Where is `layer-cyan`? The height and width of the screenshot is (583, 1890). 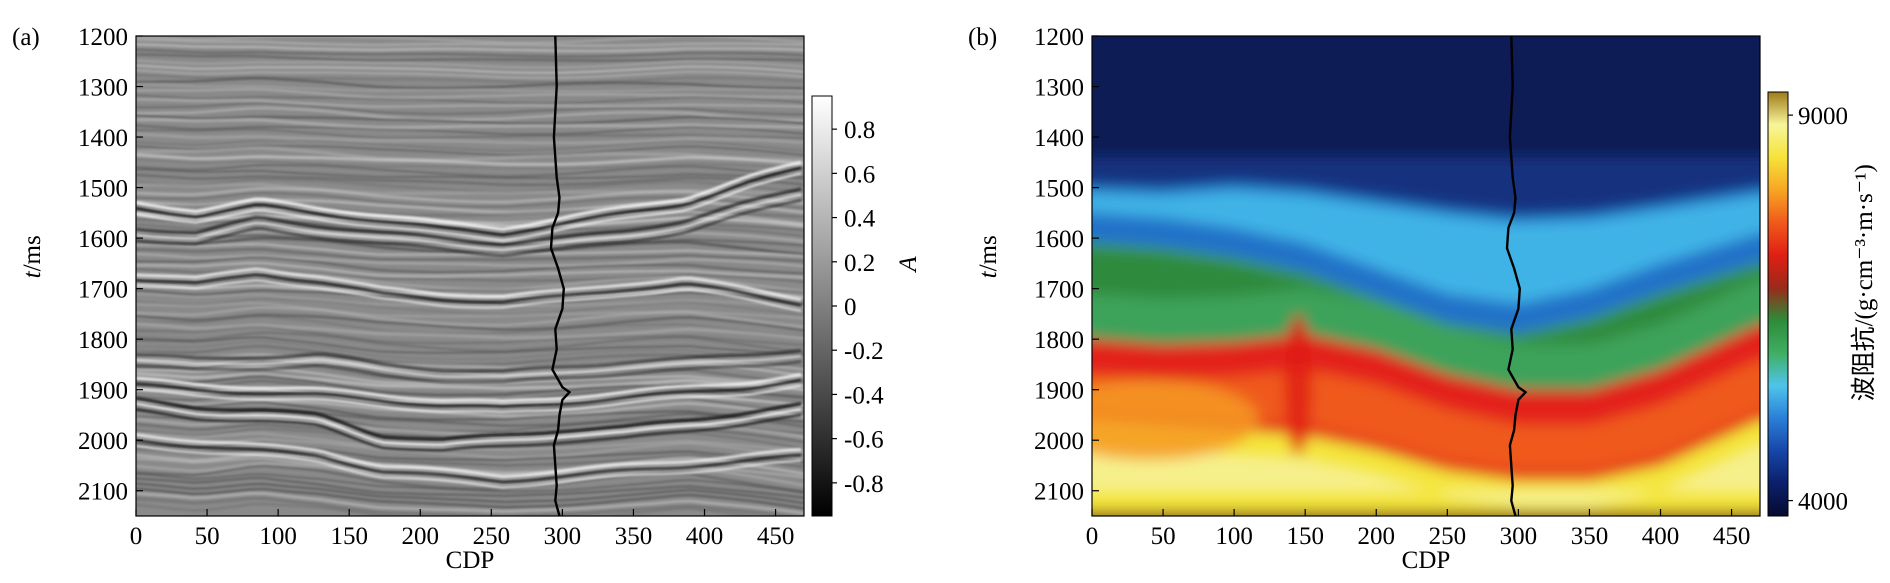
layer-cyan is located at coordinates (1426, 247).